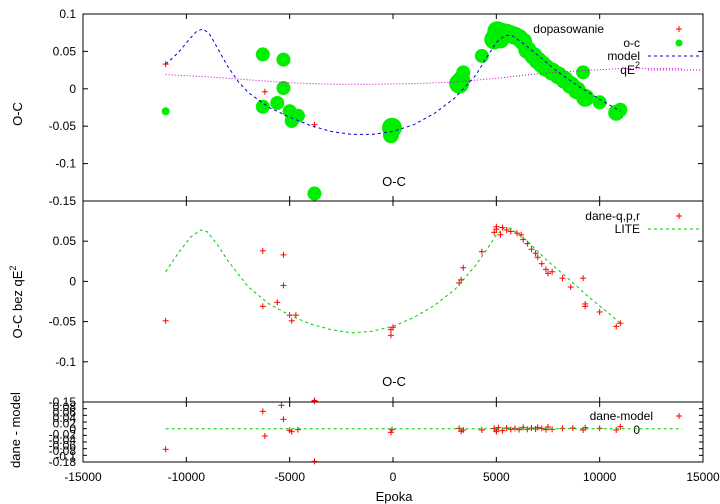 This screenshot has width=720, height=504. Describe the element at coordinates (289, 477) in the screenshot. I see `x-tick-label: -5000` at that location.